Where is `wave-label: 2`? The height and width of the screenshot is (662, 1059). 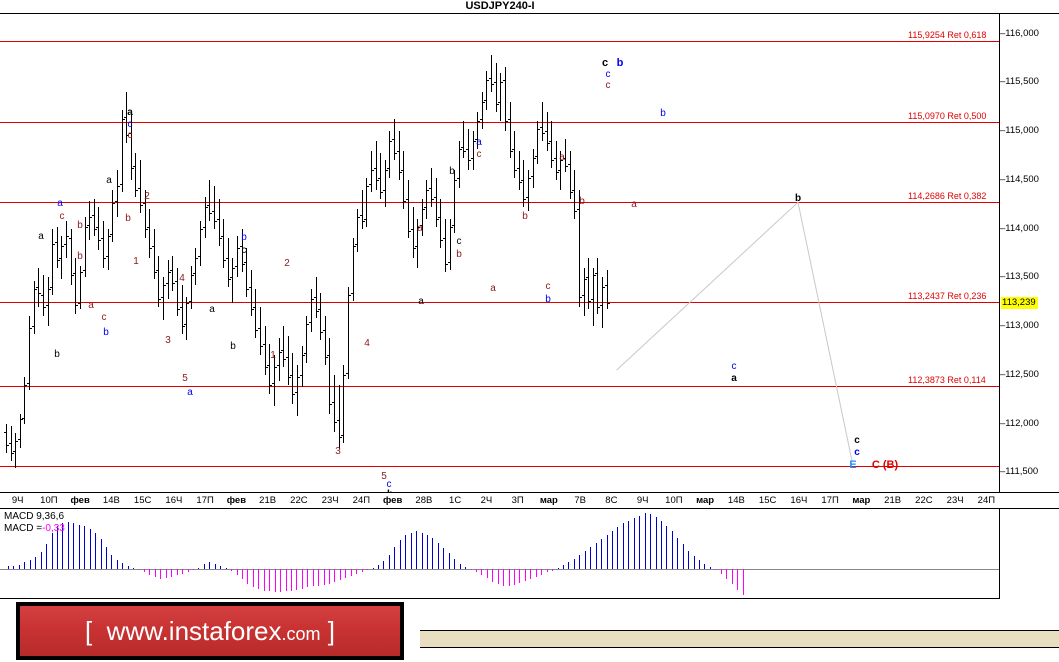 wave-label: 2 is located at coordinates (287, 263).